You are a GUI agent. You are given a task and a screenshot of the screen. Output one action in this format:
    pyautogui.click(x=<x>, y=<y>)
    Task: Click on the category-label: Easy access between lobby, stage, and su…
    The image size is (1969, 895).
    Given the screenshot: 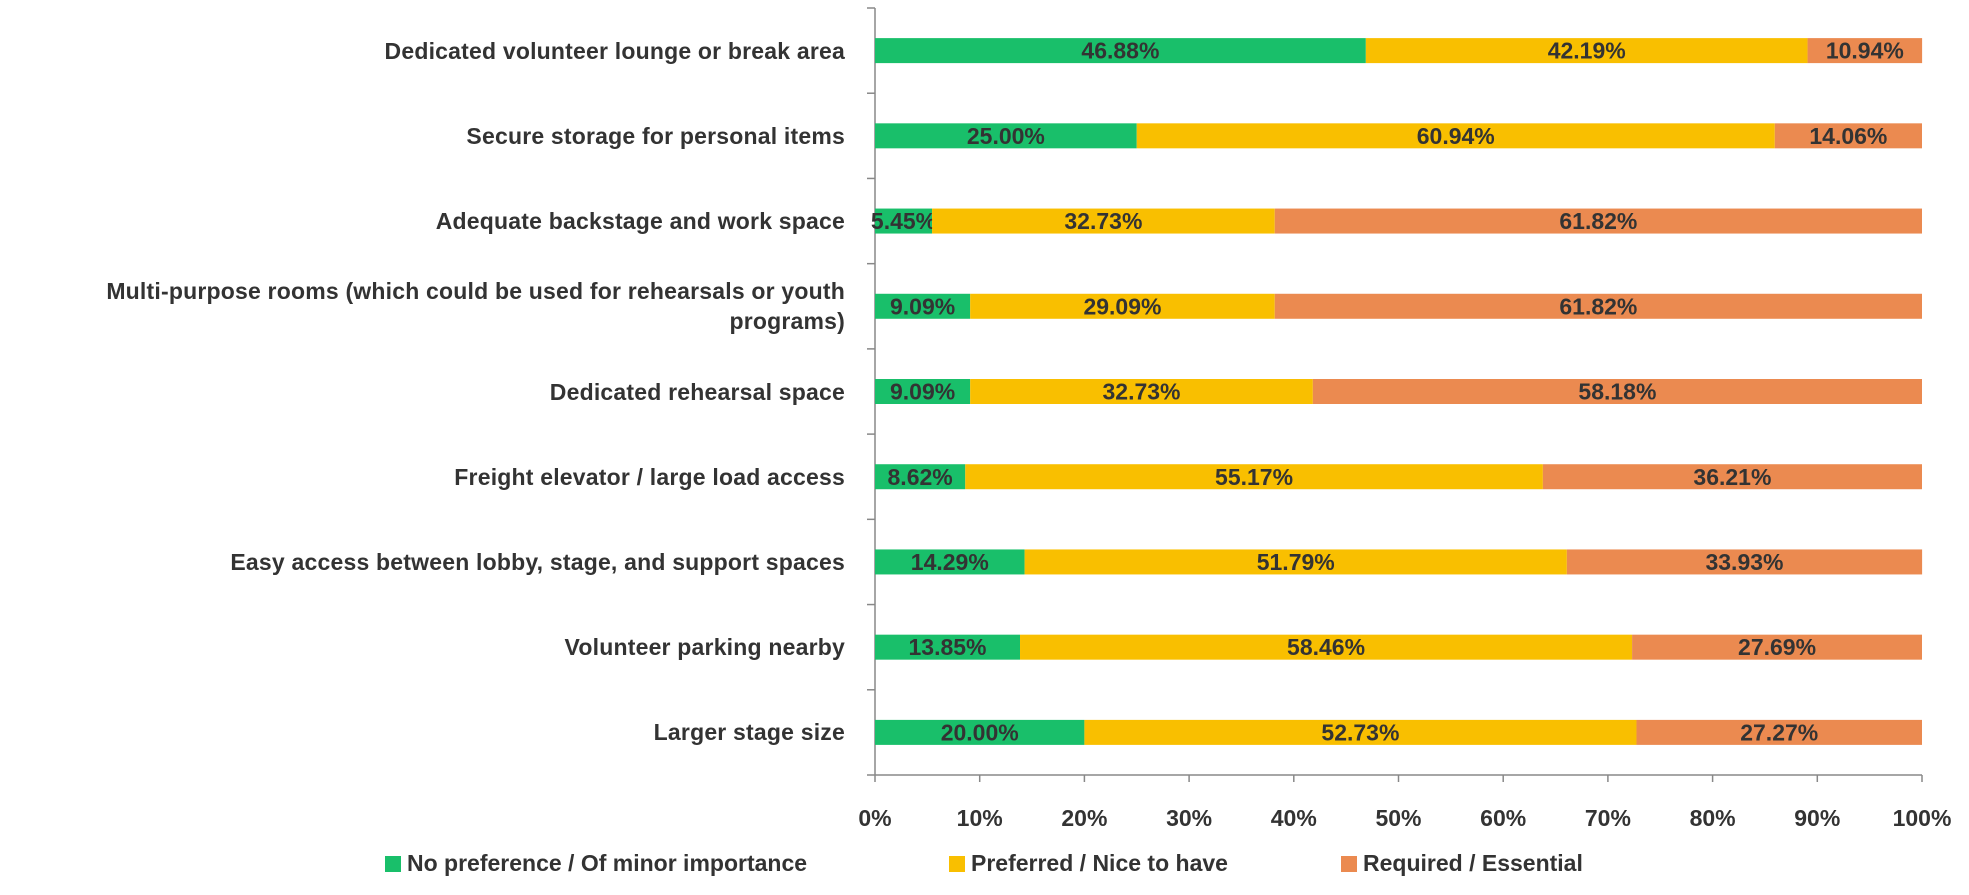 What is the action you would take?
    pyautogui.click(x=537, y=561)
    